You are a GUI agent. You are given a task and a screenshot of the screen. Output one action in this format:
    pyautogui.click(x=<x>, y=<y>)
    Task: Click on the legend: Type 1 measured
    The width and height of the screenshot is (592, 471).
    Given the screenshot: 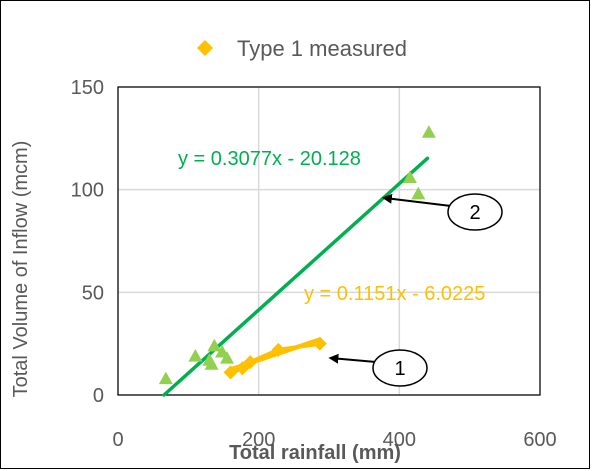 What is the action you would take?
    pyautogui.click(x=302, y=48)
    